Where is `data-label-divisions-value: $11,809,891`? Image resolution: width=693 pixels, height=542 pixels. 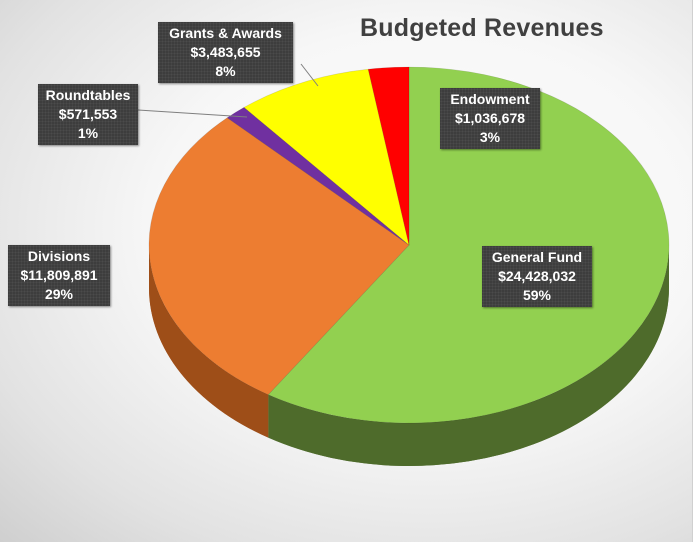 data-label-divisions-value: $11,809,891 is located at coordinates (59, 275).